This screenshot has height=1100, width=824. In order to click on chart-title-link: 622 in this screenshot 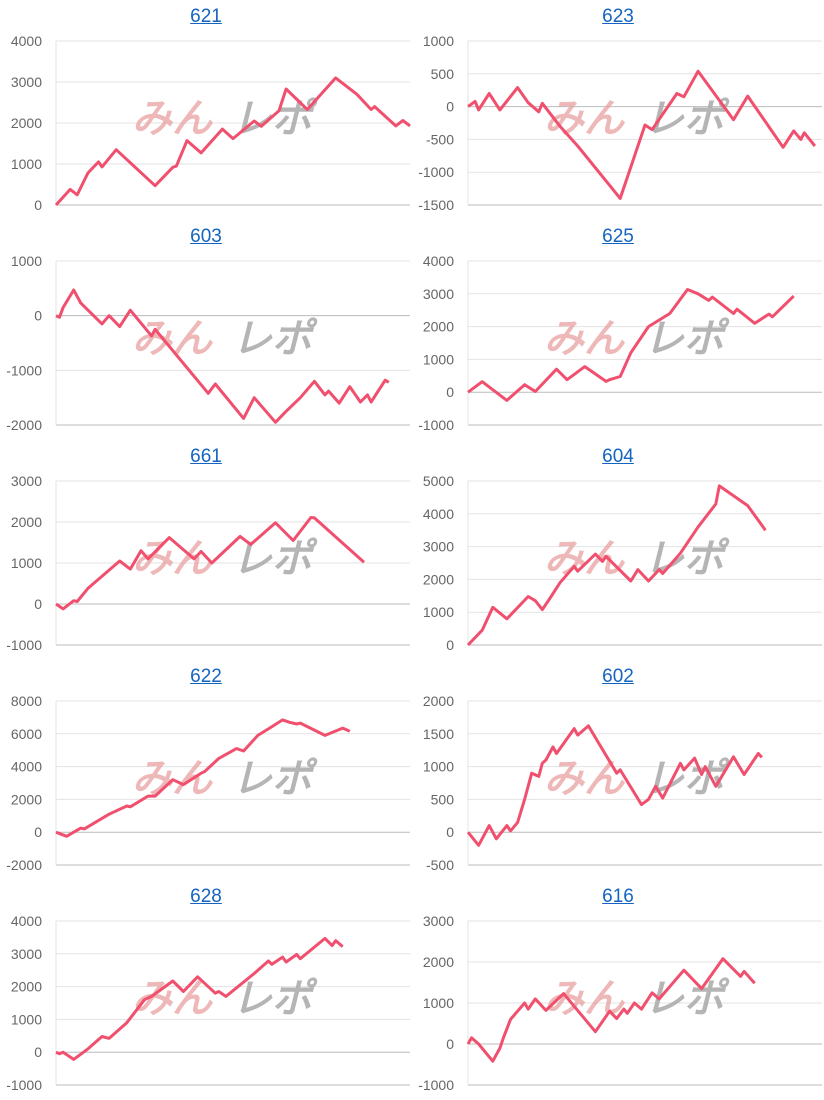, I will do `click(206, 676)`.